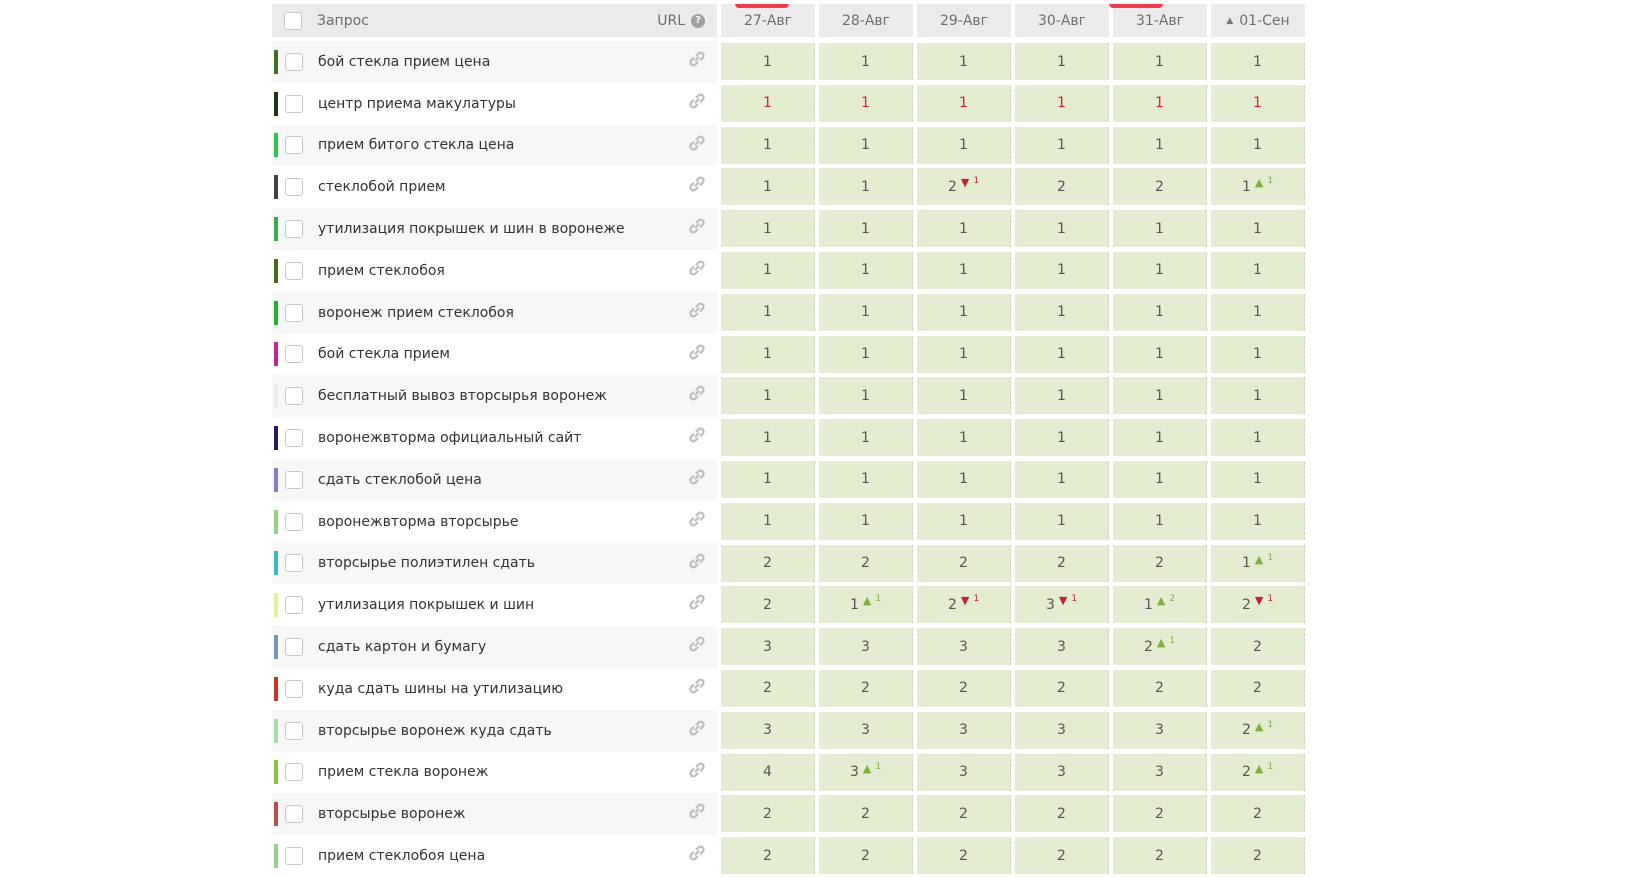  I want to click on position-cell: 3 ▲ 1, so click(866, 772).